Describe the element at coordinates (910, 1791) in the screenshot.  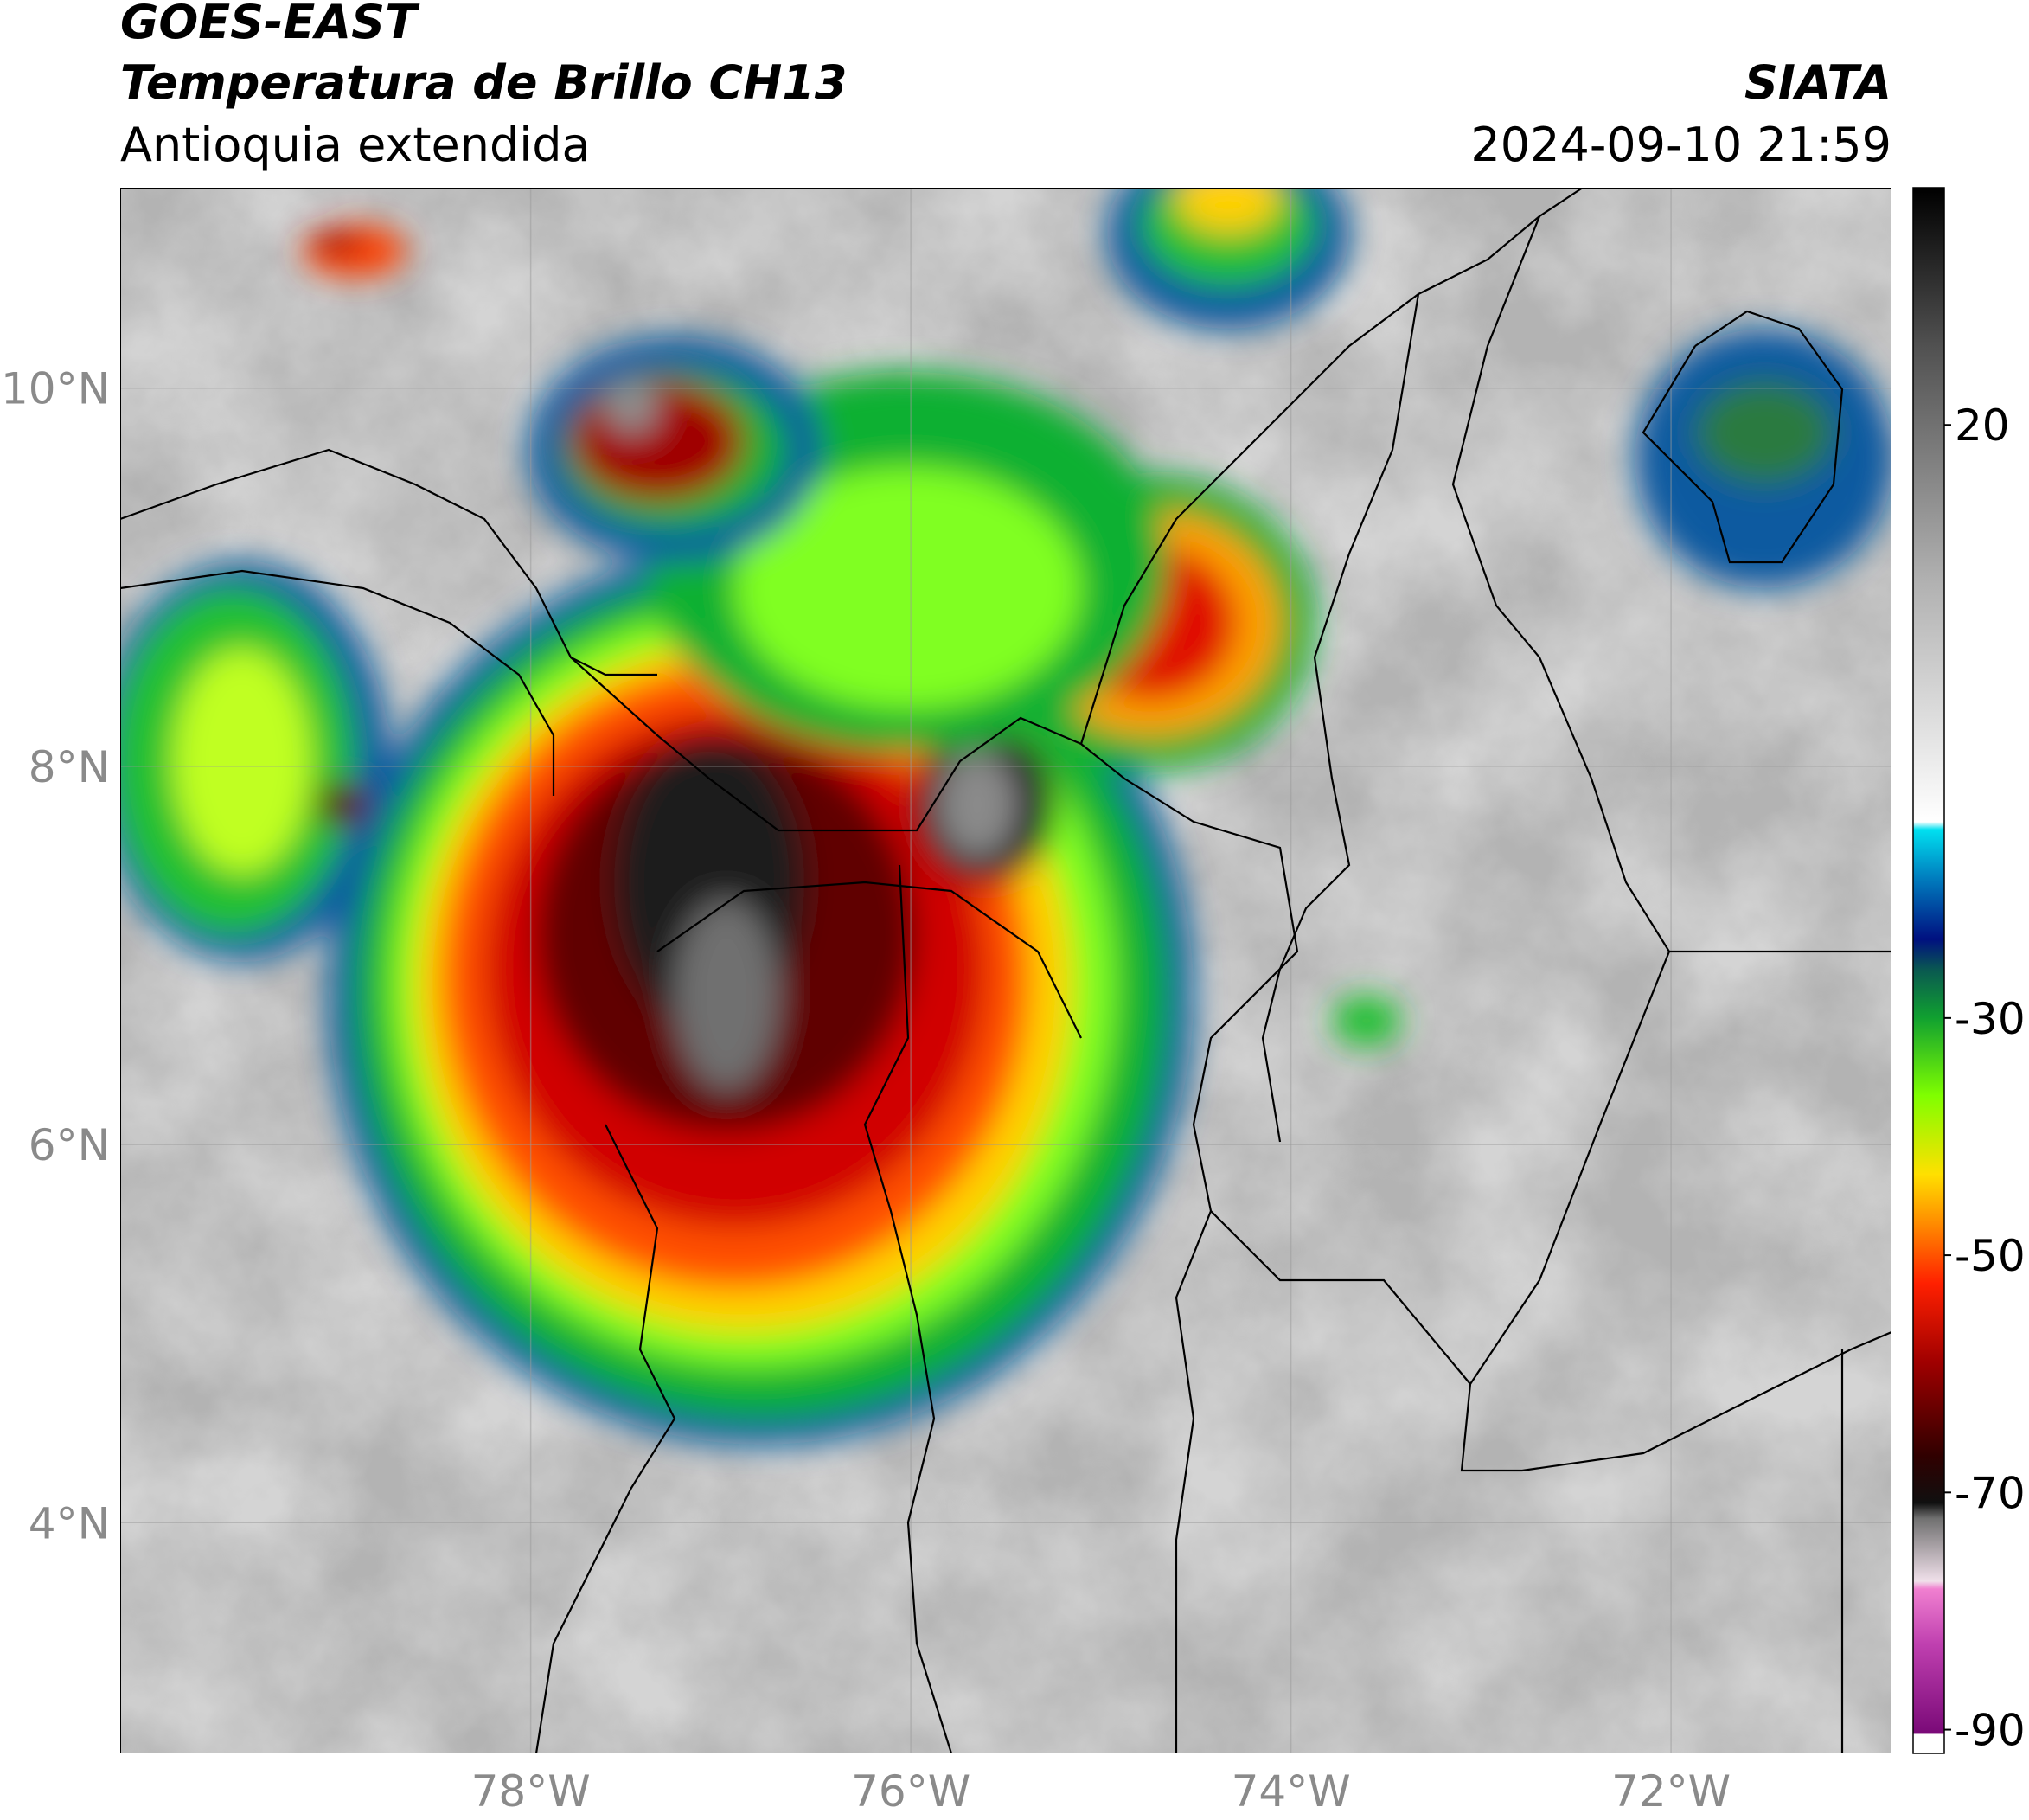
I see `x-tick-label: 76°W` at that location.